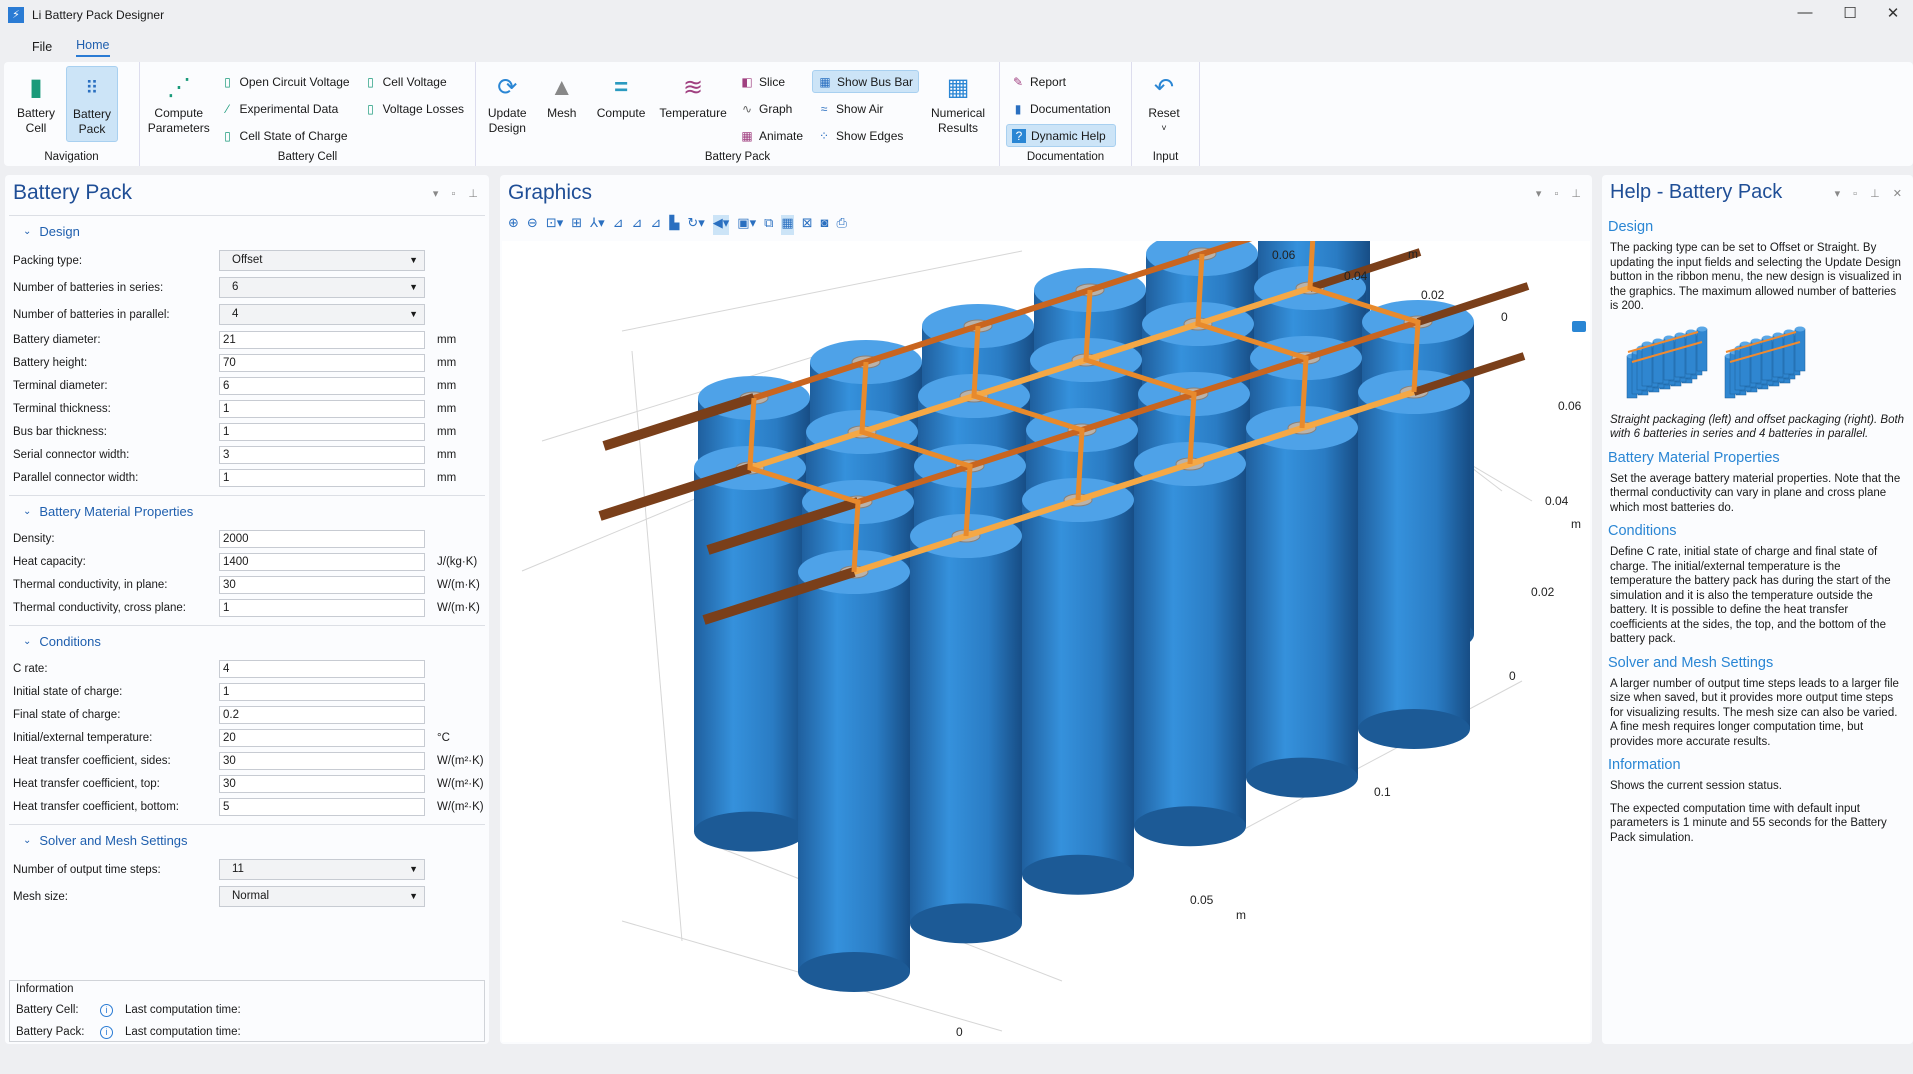  What do you see at coordinates (721, 225) in the screenshot?
I see `light-icon: ◀▾` at bounding box center [721, 225].